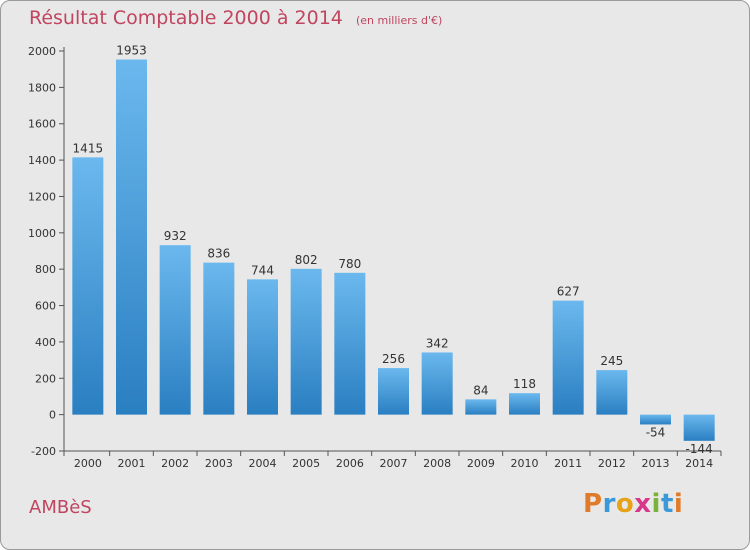  What do you see at coordinates (42, 87) in the screenshot?
I see `y-tick-label: 1800` at bounding box center [42, 87].